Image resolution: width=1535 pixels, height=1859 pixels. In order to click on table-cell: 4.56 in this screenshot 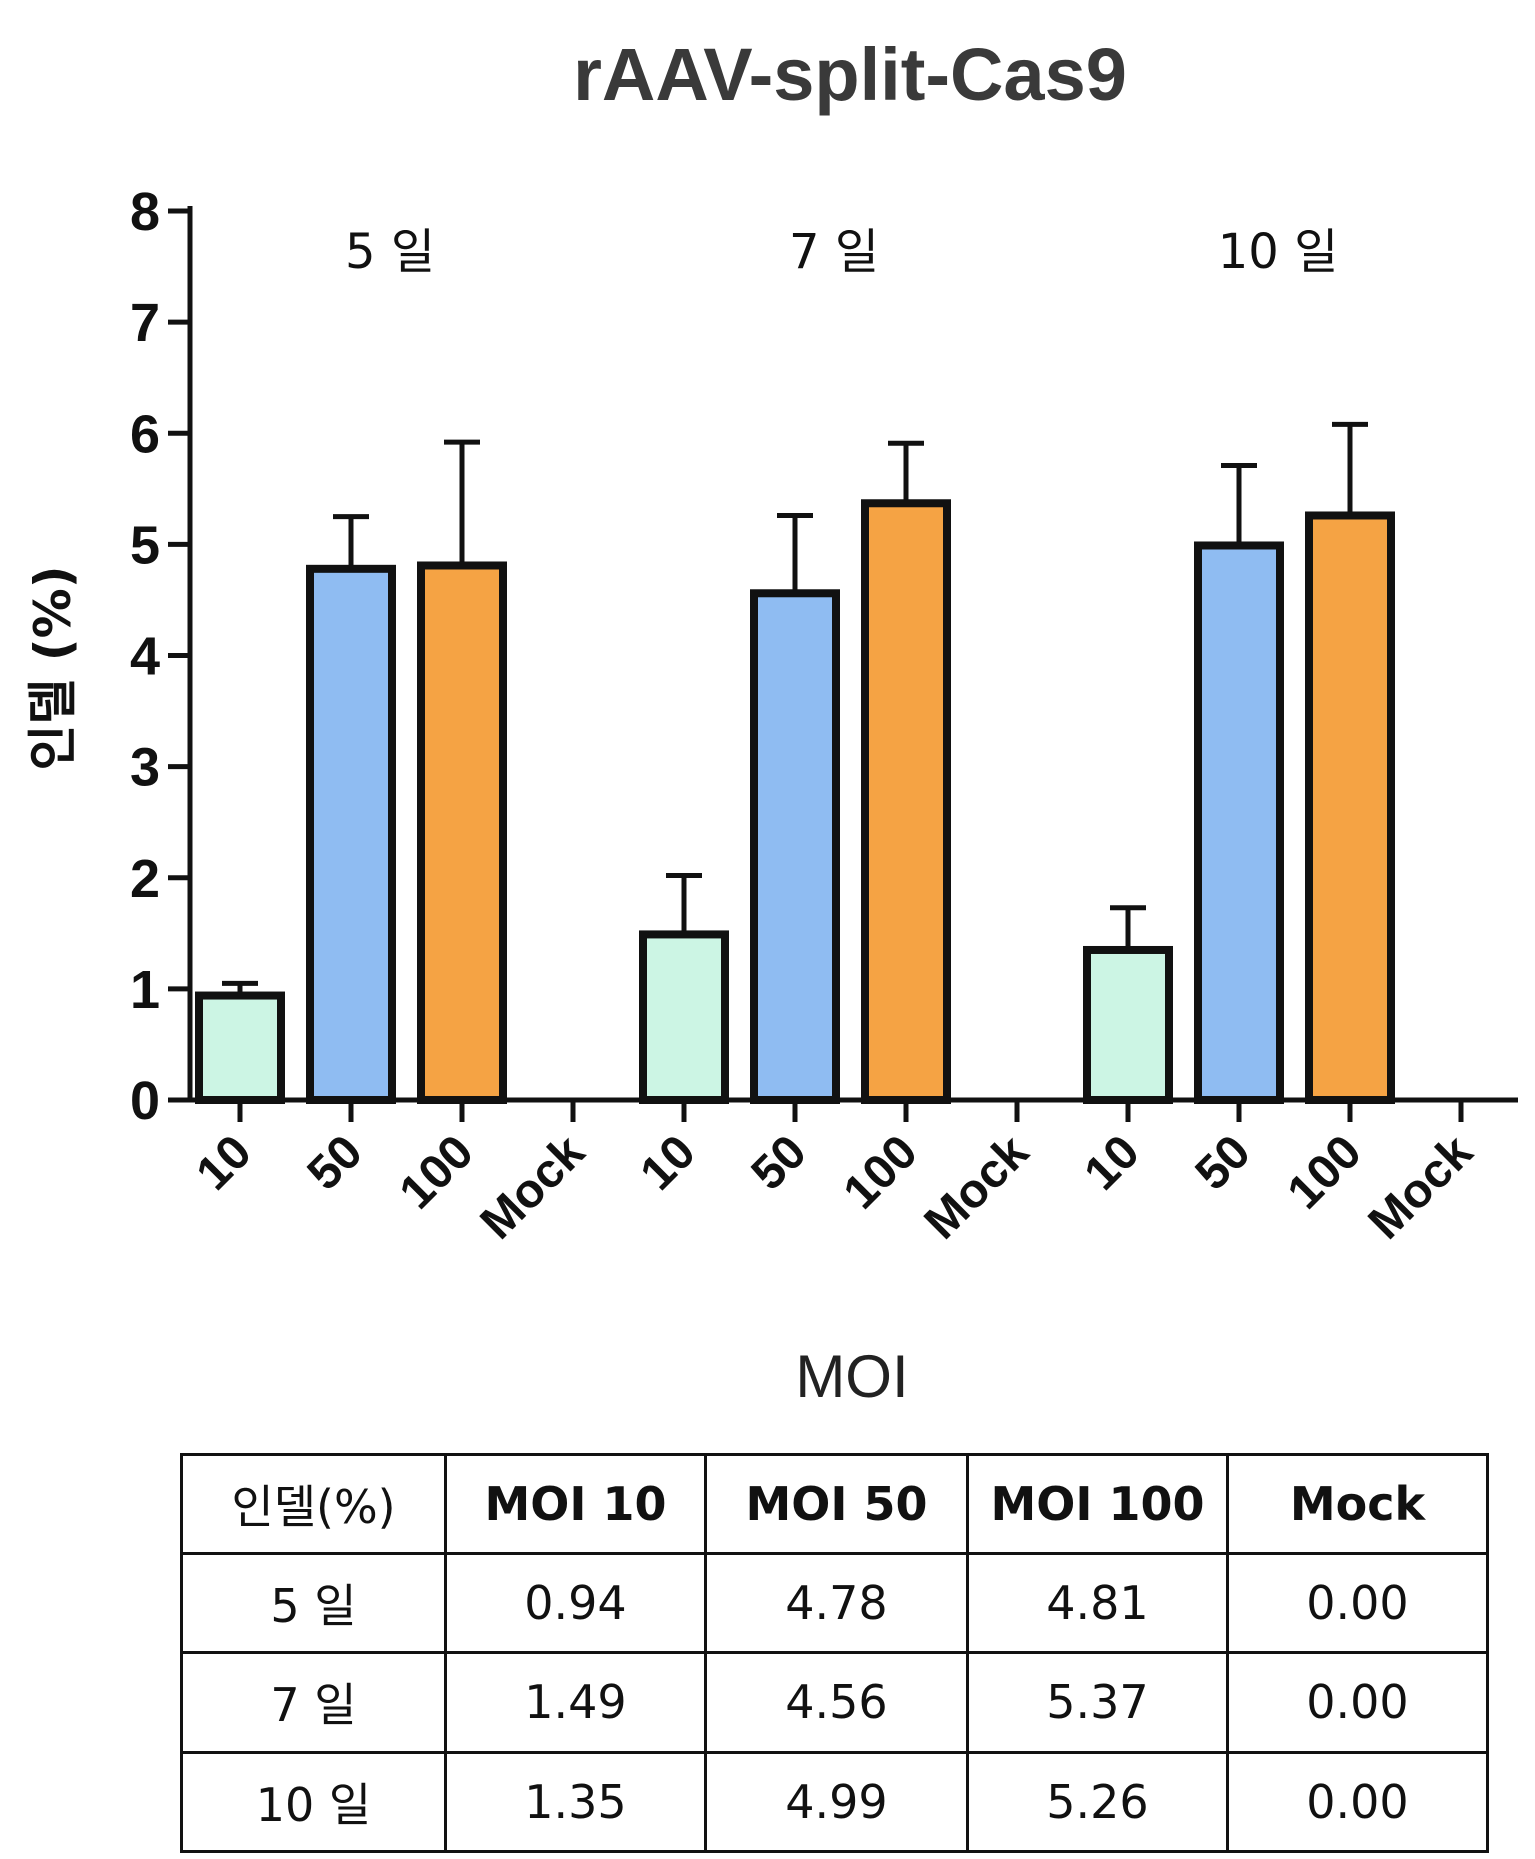, I will do `click(836, 1702)`.